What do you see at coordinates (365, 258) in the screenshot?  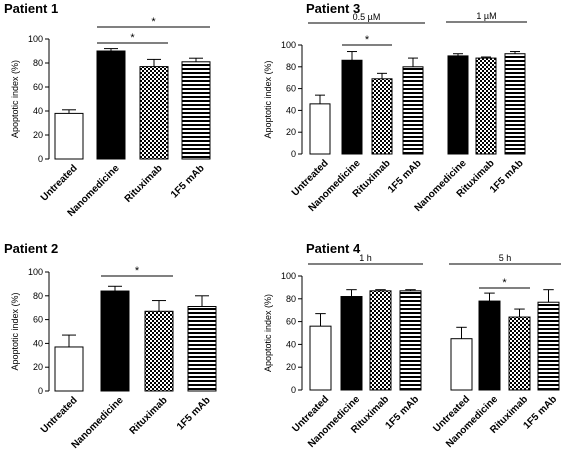 I see `group-label: 1 h` at bounding box center [365, 258].